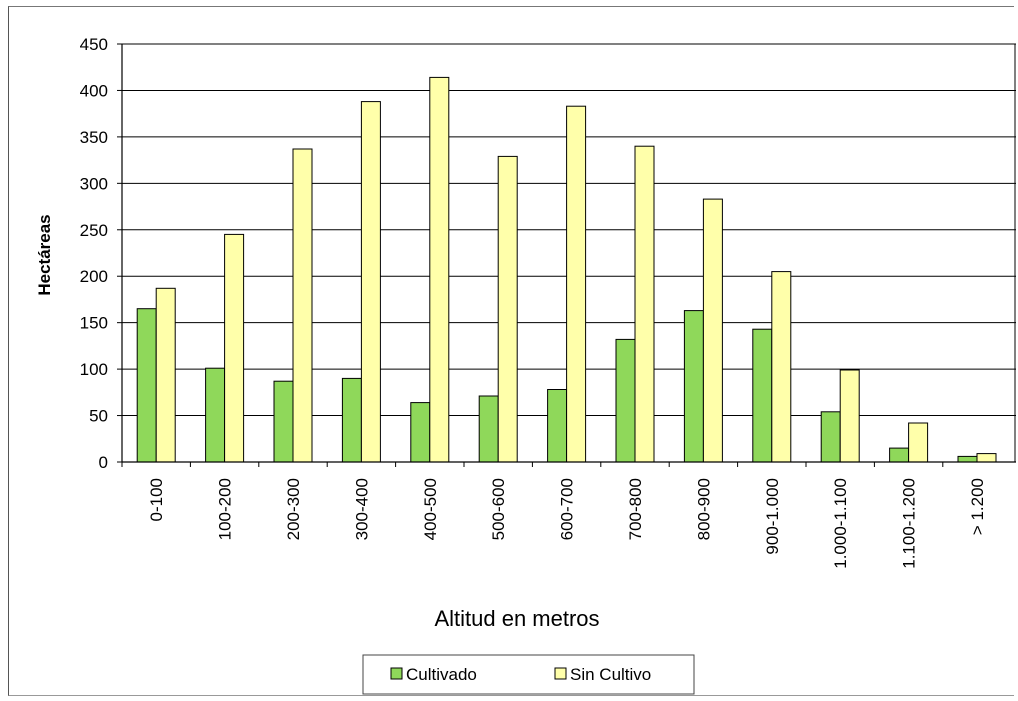 This screenshot has width=1018, height=701. I want to click on y-tick-label: 50, so click(98, 416).